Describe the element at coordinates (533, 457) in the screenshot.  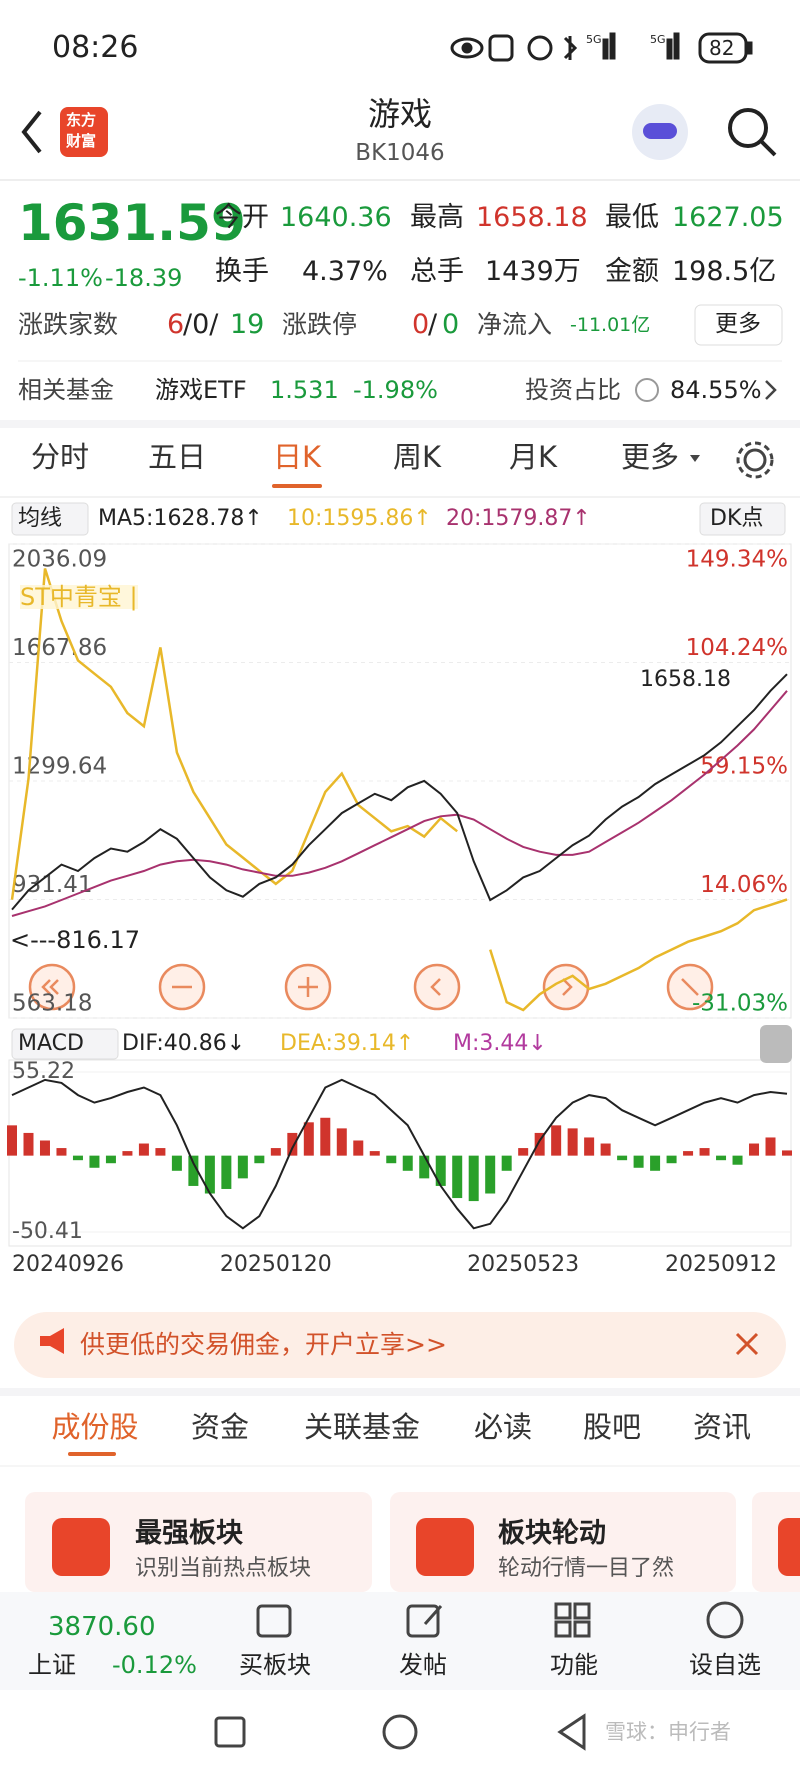
I see `period-tab: 月K` at that location.